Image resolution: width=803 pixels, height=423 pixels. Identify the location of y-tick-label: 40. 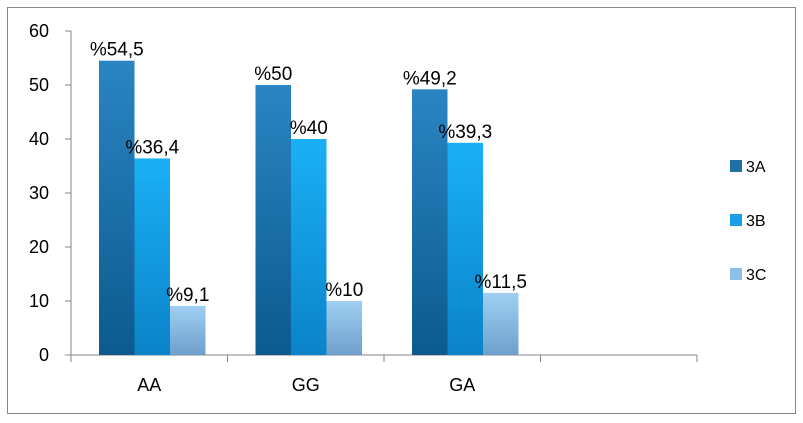
(39, 139).